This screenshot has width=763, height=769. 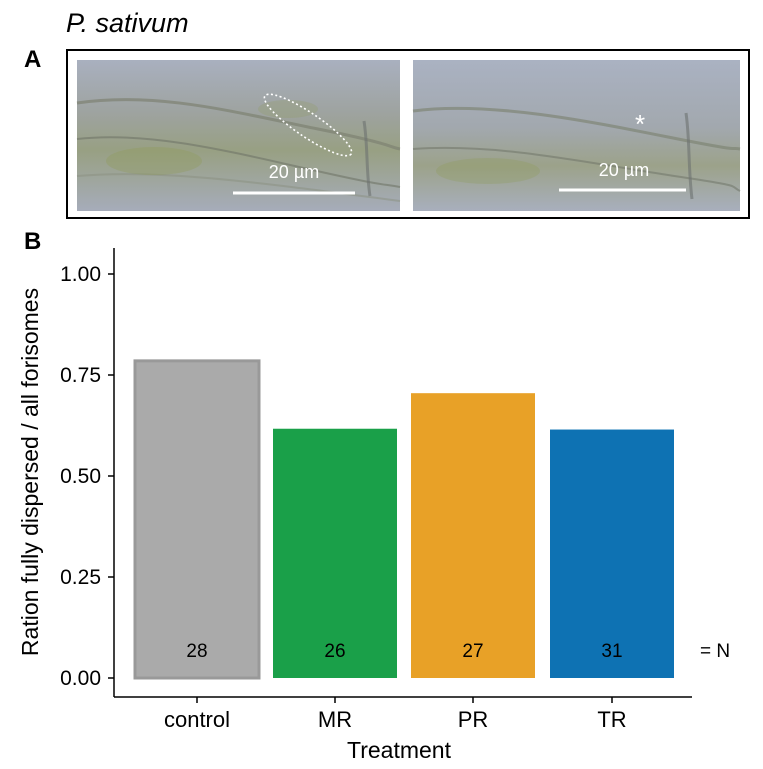 I want to click on x-tick-label: TR, so click(x=611, y=719).